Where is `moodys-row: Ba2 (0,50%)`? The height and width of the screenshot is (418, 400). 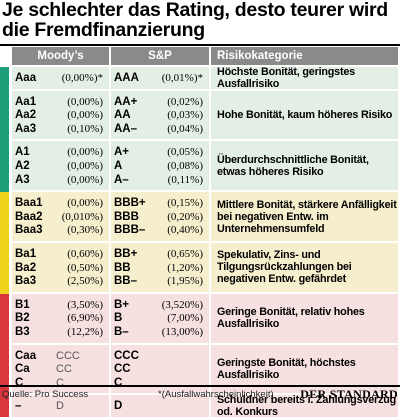
moodys-row: Ba2 (0,50%) is located at coordinates (60, 268).